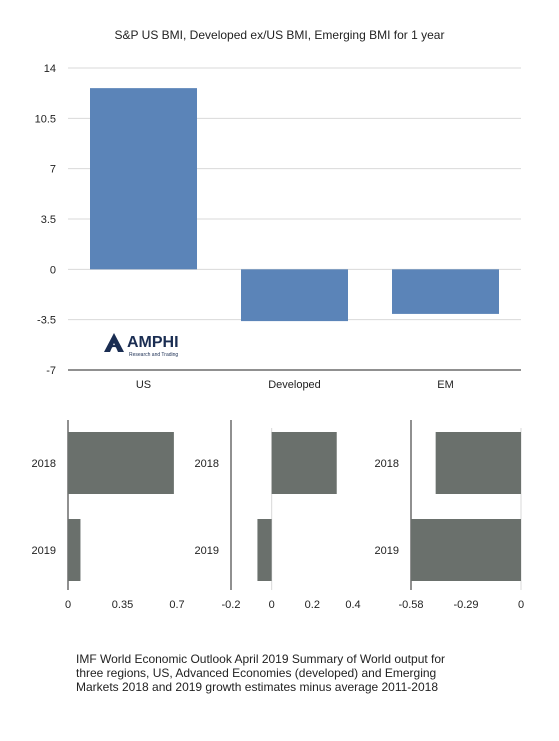 This screenshot has height=741, width=559. What do you see at coordinates (231, 605) in the screenshot?
I see `x-tick-label: -0.2` at bounding box center [231, 605].